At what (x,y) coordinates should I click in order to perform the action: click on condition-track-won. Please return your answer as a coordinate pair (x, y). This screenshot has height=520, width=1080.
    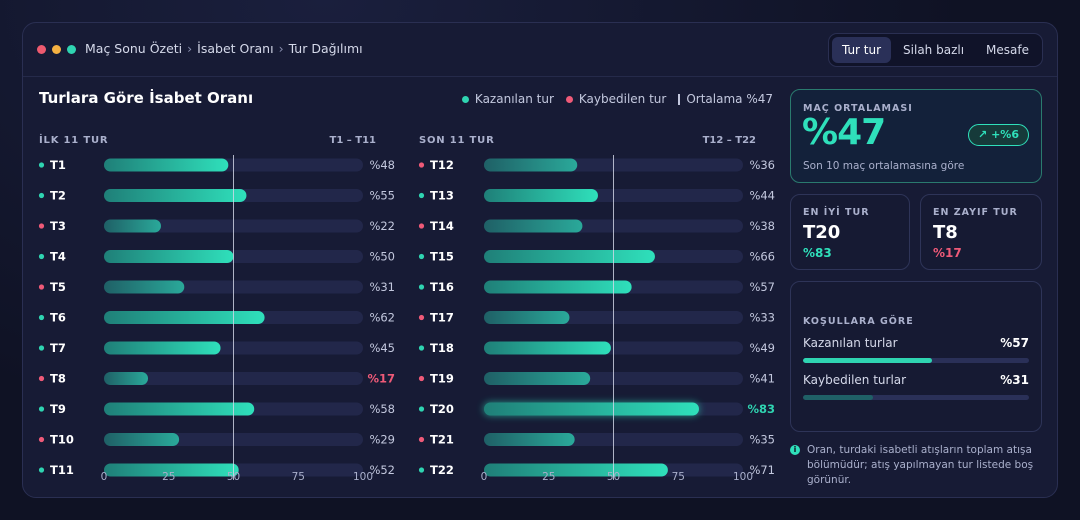
    Looking at the image, I should click on (916, 360).